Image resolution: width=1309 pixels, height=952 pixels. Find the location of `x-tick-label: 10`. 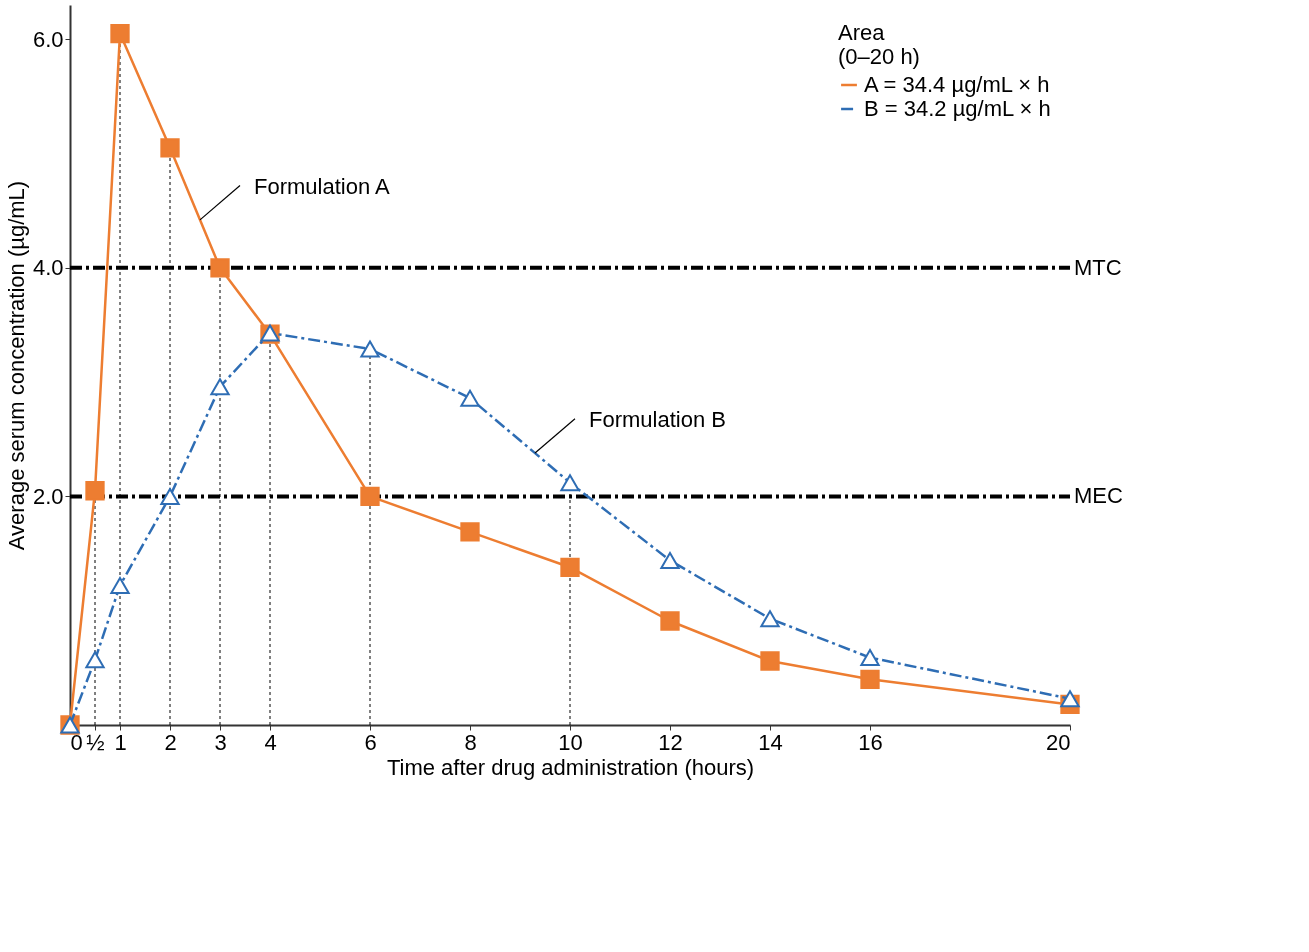

x-tick-label: 10 is located at coordinates (570, 742).